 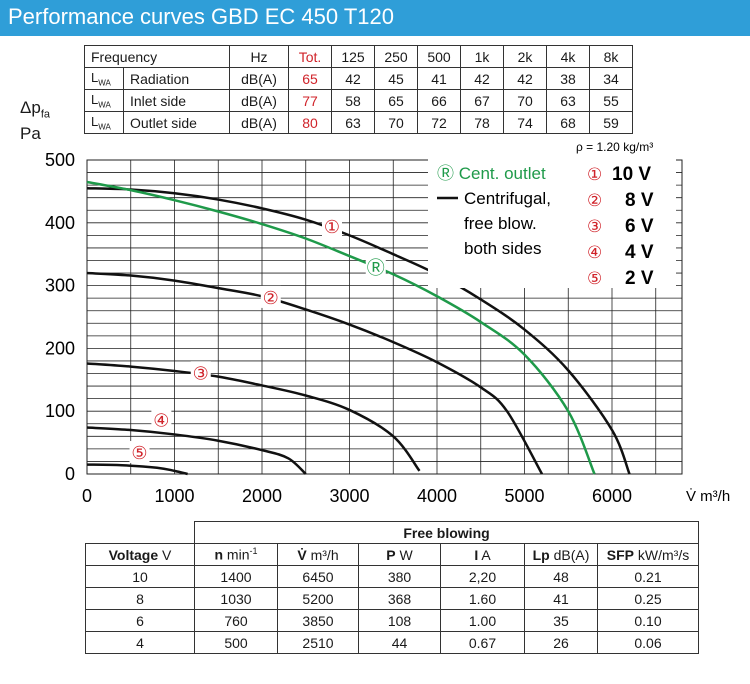 What do you see at coordinates (594, 201) in the screenshot?
I see `legend-marker-8v: ②` at bounding box center [594, 201].